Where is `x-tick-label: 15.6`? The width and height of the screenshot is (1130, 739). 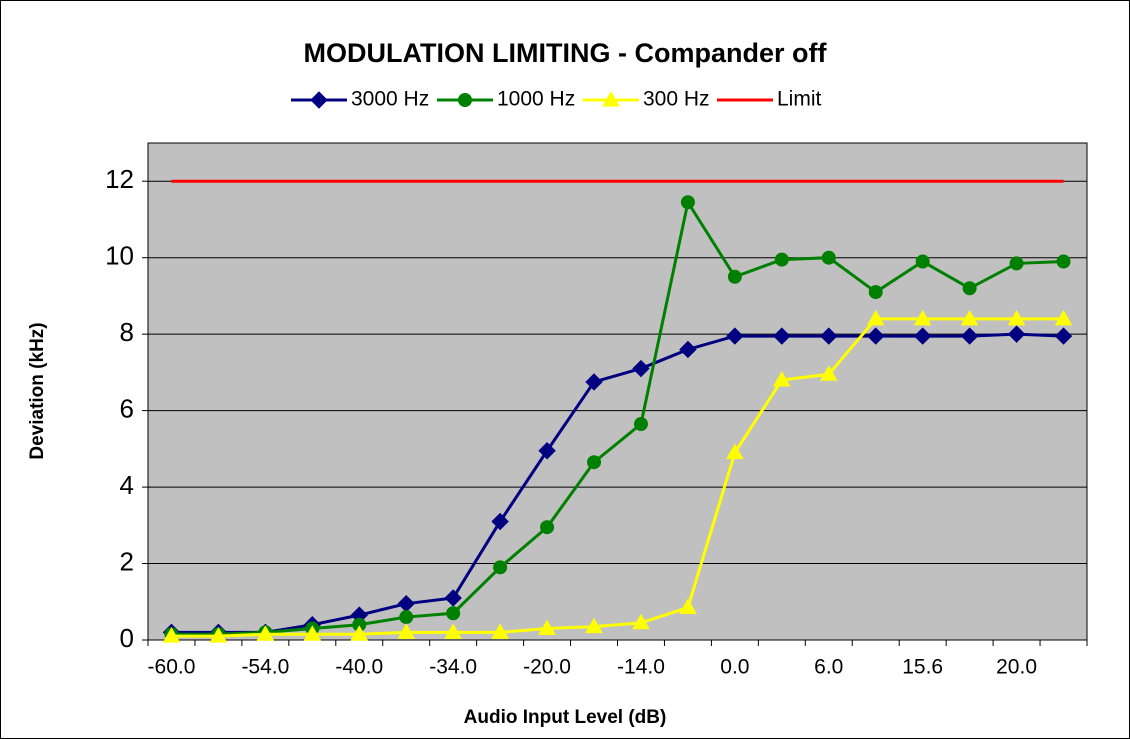 x-tick-label: 15.6 is located at coordinates (922, 667).